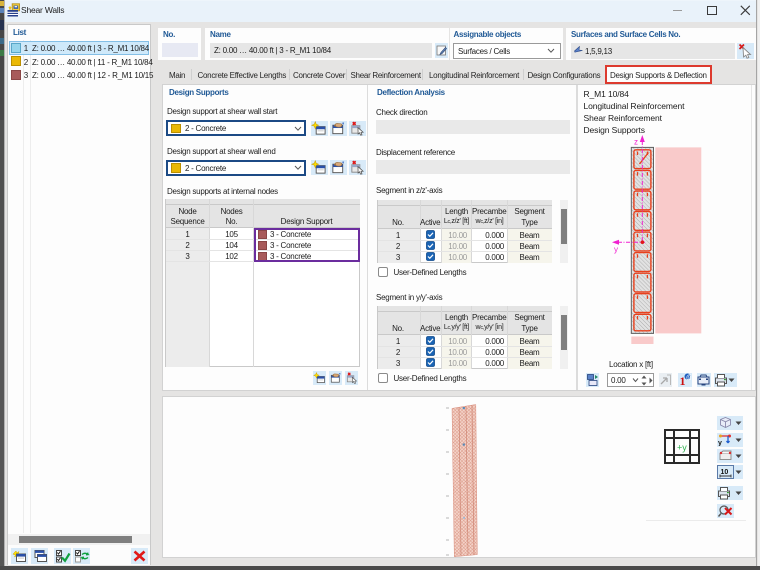  What do you see at coordinates (636, 142) in the screenshot?
I see `svg-text: z` at bounding box center [636, 142].